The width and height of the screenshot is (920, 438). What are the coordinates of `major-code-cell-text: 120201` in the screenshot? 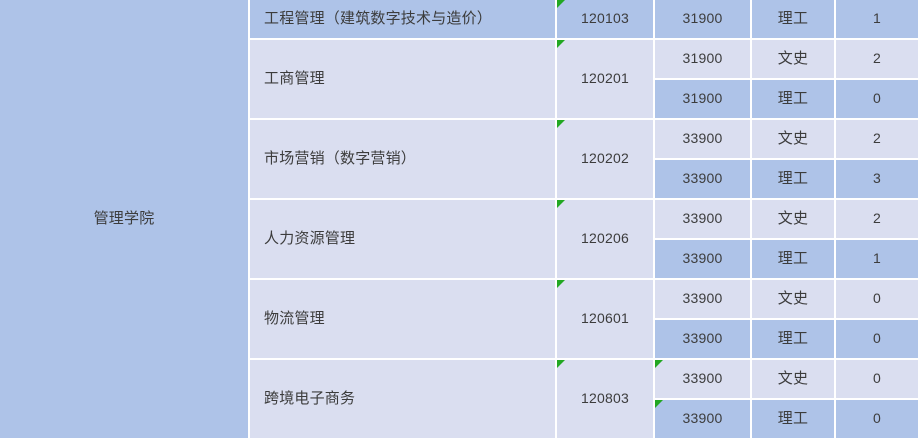 It's located at (605, 78).